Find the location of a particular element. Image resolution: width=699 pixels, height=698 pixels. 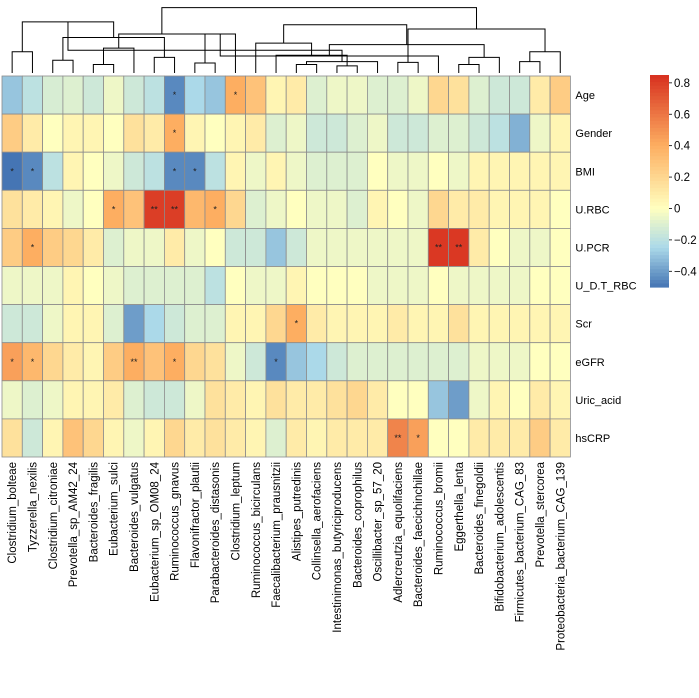

row-label: U.PCR is located at coordinates (592, 248).